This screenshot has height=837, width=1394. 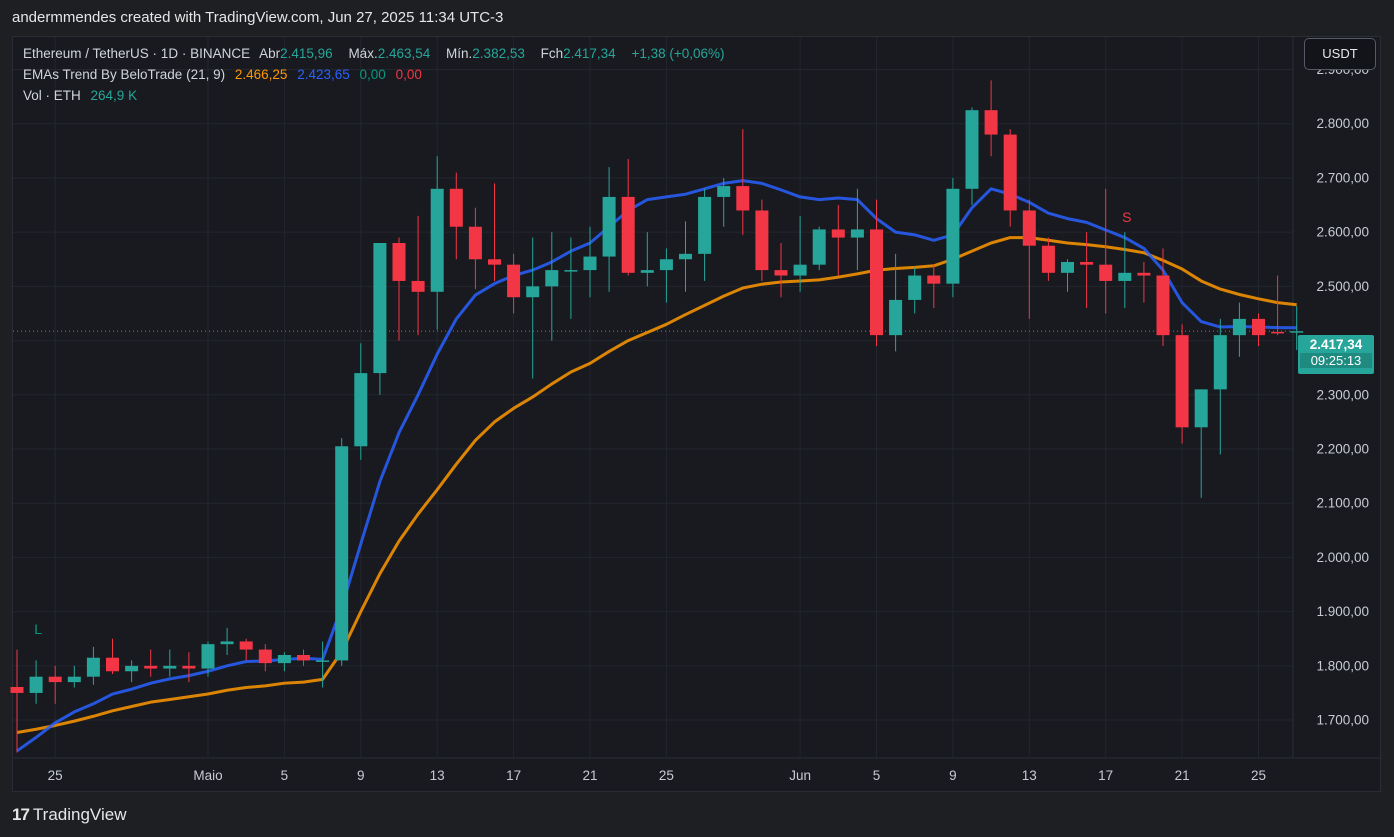 I want to click on y-tick-label: 2.300,00, so click(x=1342, y=394).